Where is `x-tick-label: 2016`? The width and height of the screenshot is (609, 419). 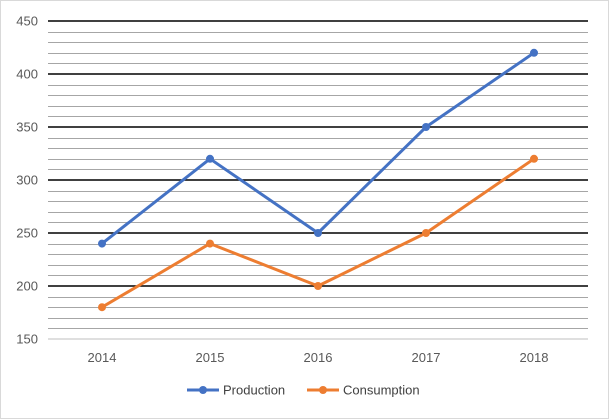 x-tick-label: 2016 is located at coordinates (318, 357).